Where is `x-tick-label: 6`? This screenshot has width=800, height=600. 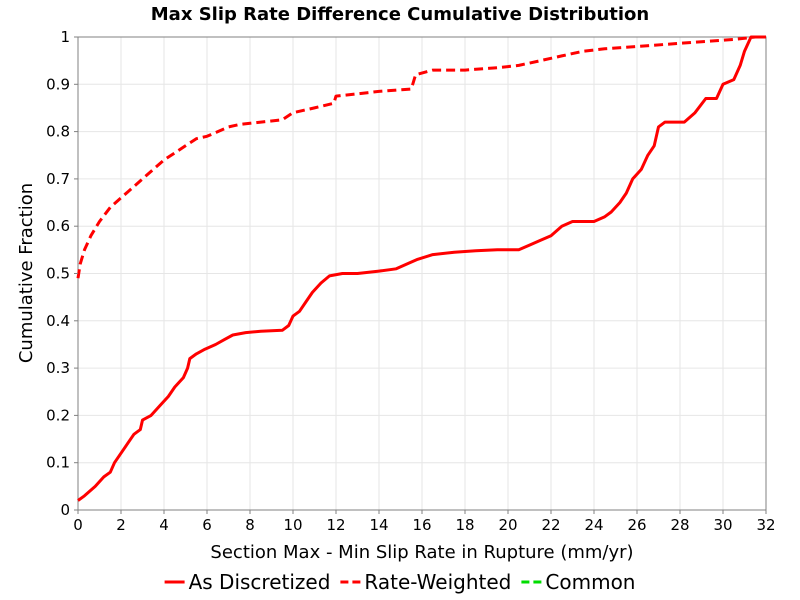
x-tick-label: 6 is located at coordinates (207, 525).